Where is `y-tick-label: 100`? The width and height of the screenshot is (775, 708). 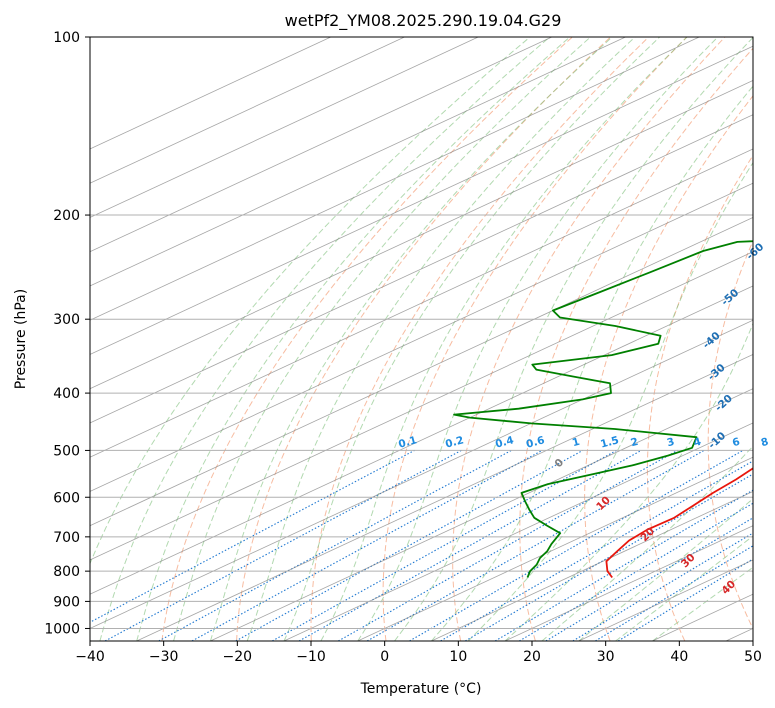 y-tick-label: 100 is located at coordinates (66, 38).